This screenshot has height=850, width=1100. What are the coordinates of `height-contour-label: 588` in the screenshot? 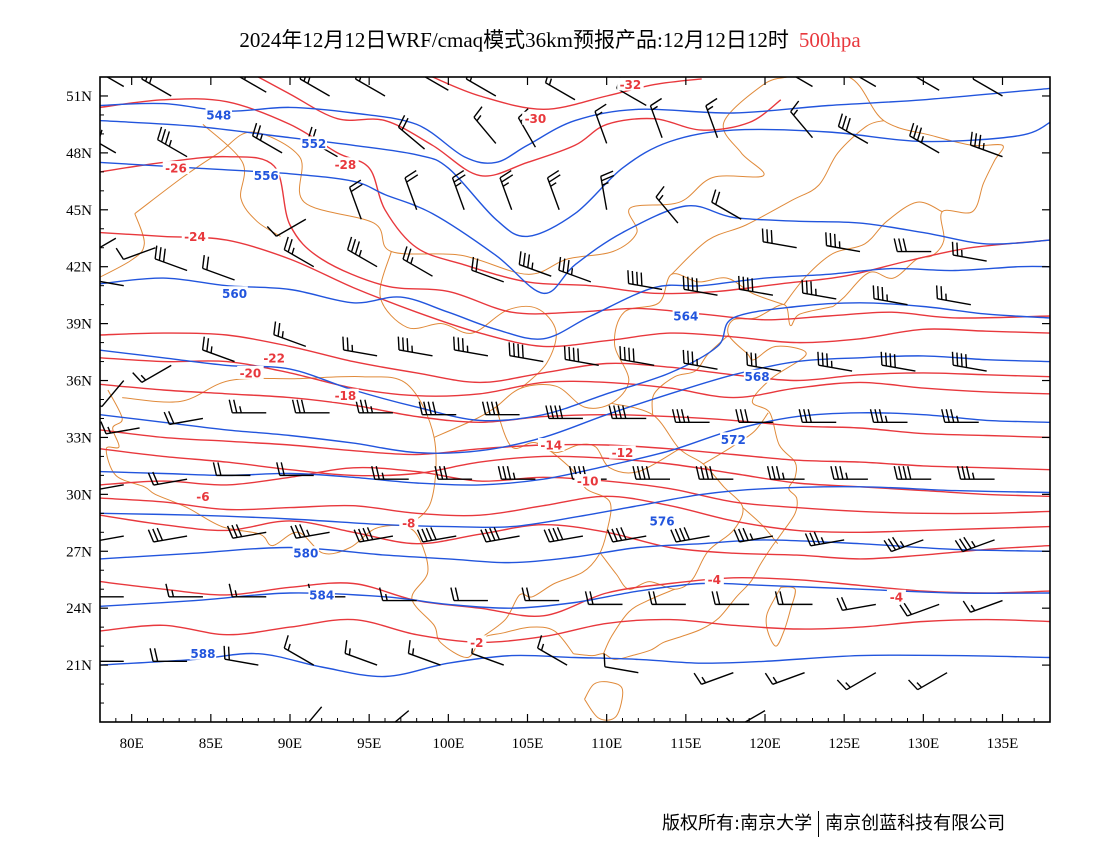 It's located at (202, 654).